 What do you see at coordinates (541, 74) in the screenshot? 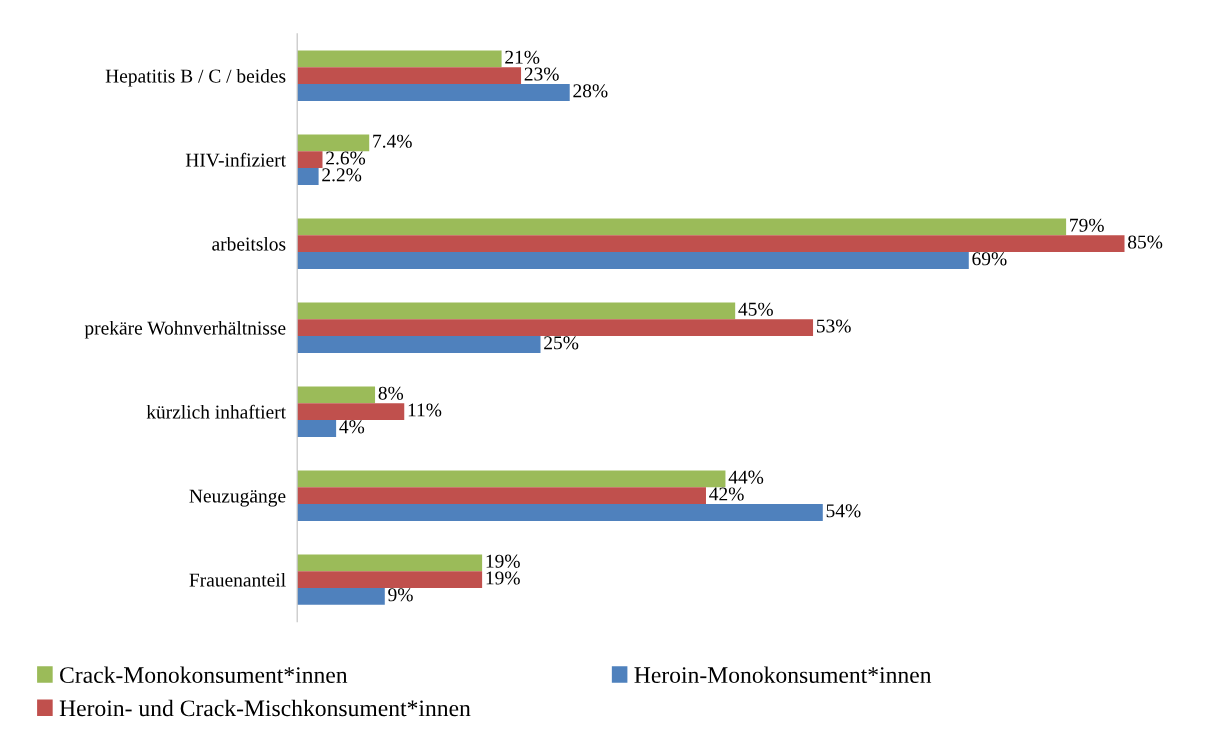
I see `data-label: 23%` at bounding box center [541, 74].